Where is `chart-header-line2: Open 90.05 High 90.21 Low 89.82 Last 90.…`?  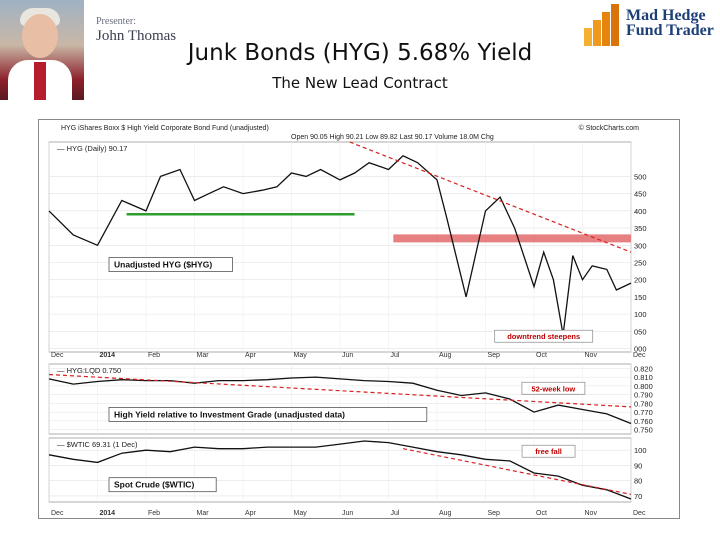 chart-header-line2: Open 90.05 High 90.21 Low 89.82 Last 90.… is located at coordinates (392, 137).